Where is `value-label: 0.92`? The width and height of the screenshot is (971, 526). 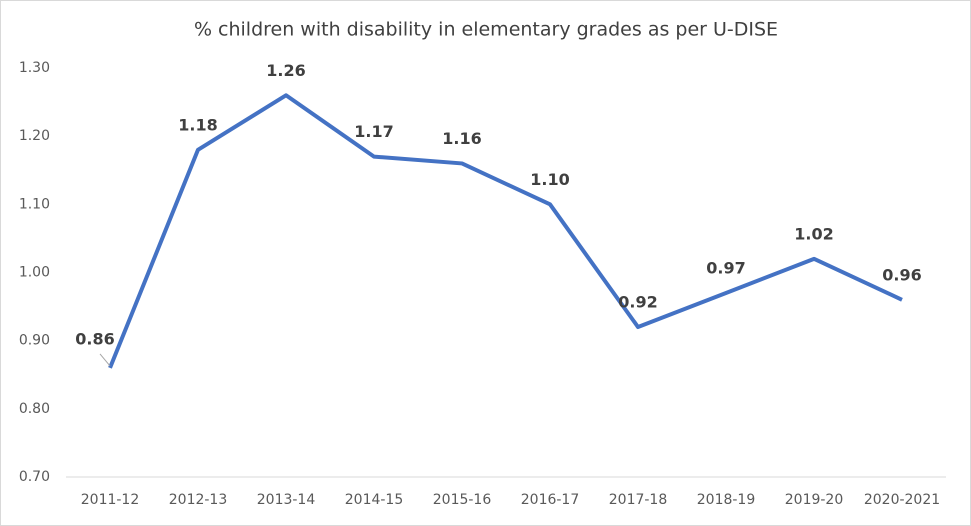 value-label: 0.92 is located at coordinates (637, 302).